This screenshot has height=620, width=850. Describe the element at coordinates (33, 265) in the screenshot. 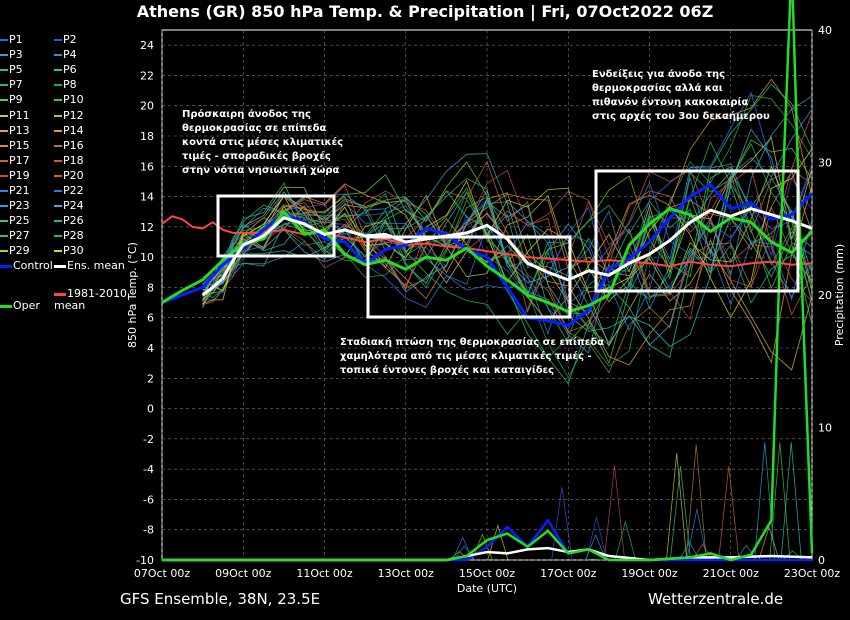

I see `legend-label: Control` at that location.